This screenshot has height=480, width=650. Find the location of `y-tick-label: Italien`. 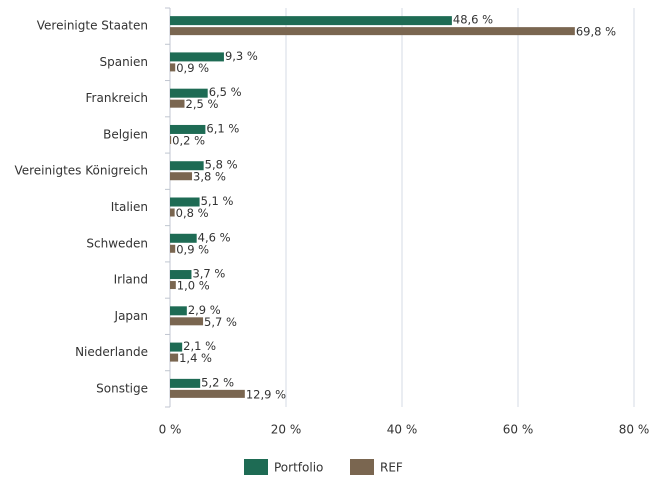

y-tick-label: Italien is located at coordinates (129, 207).